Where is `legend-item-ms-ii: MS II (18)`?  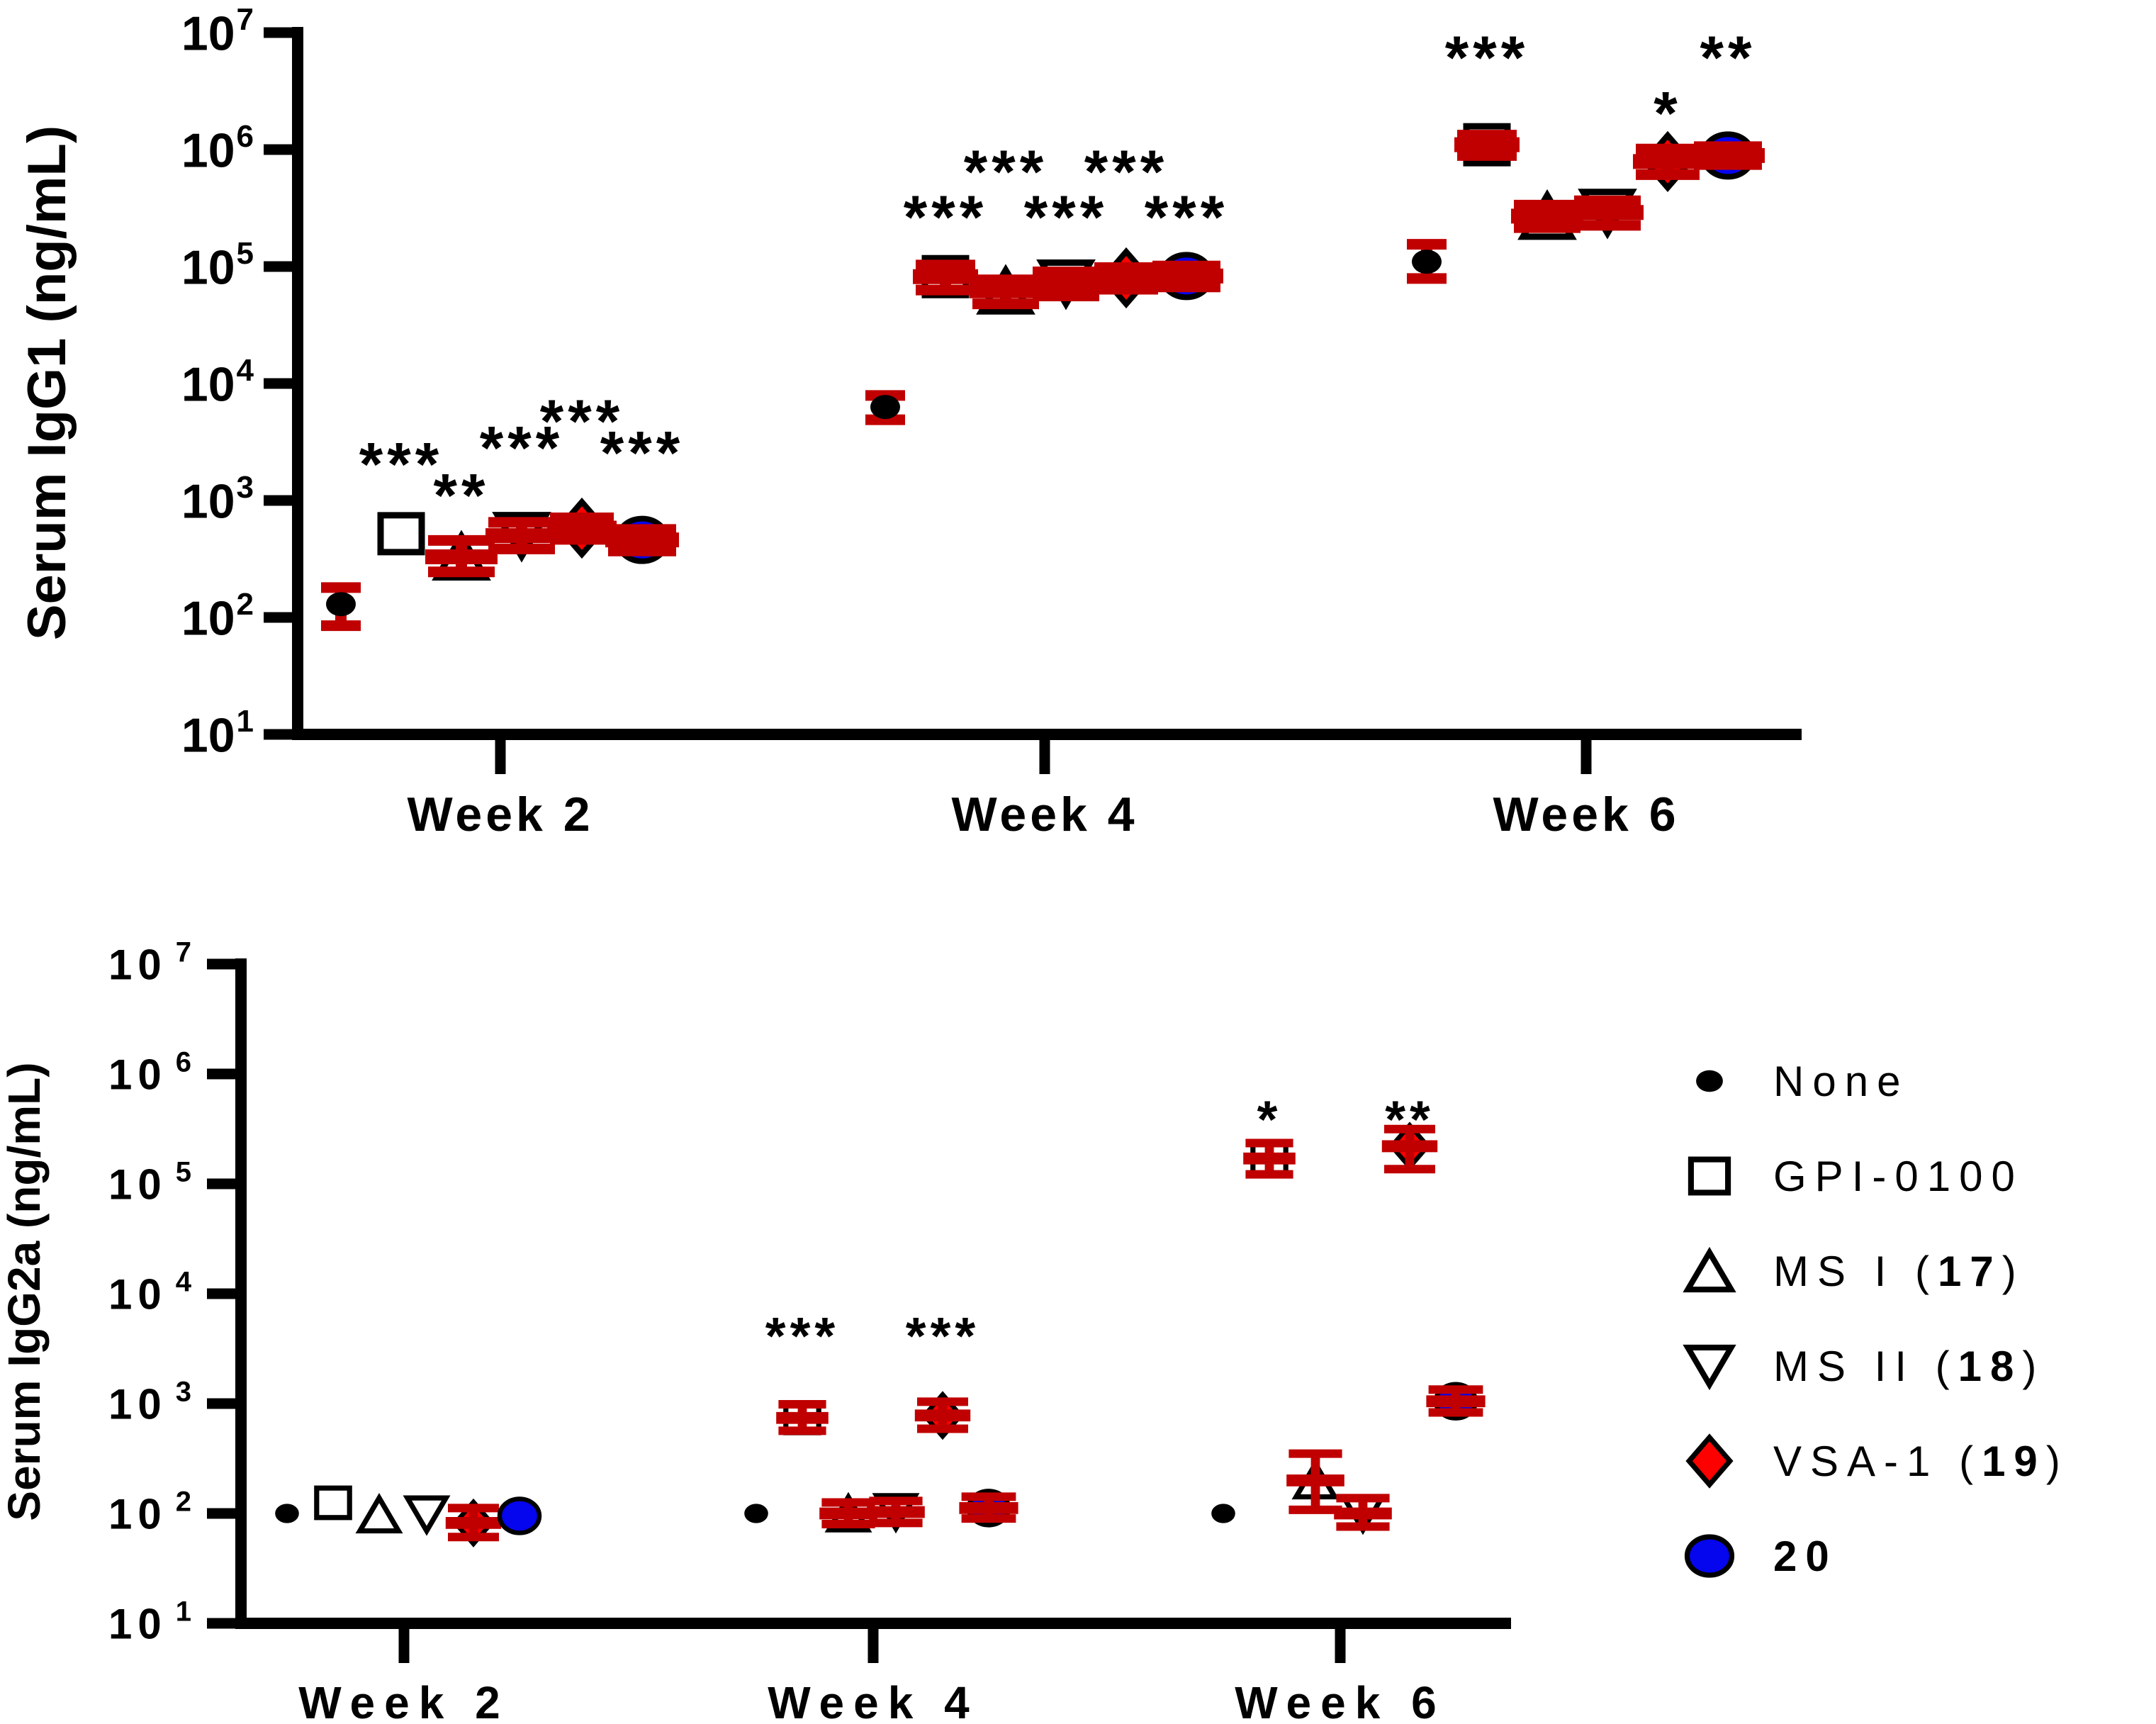
legend-item-ms-ii: MS II (18) is located at coordinates (1911, 1366).